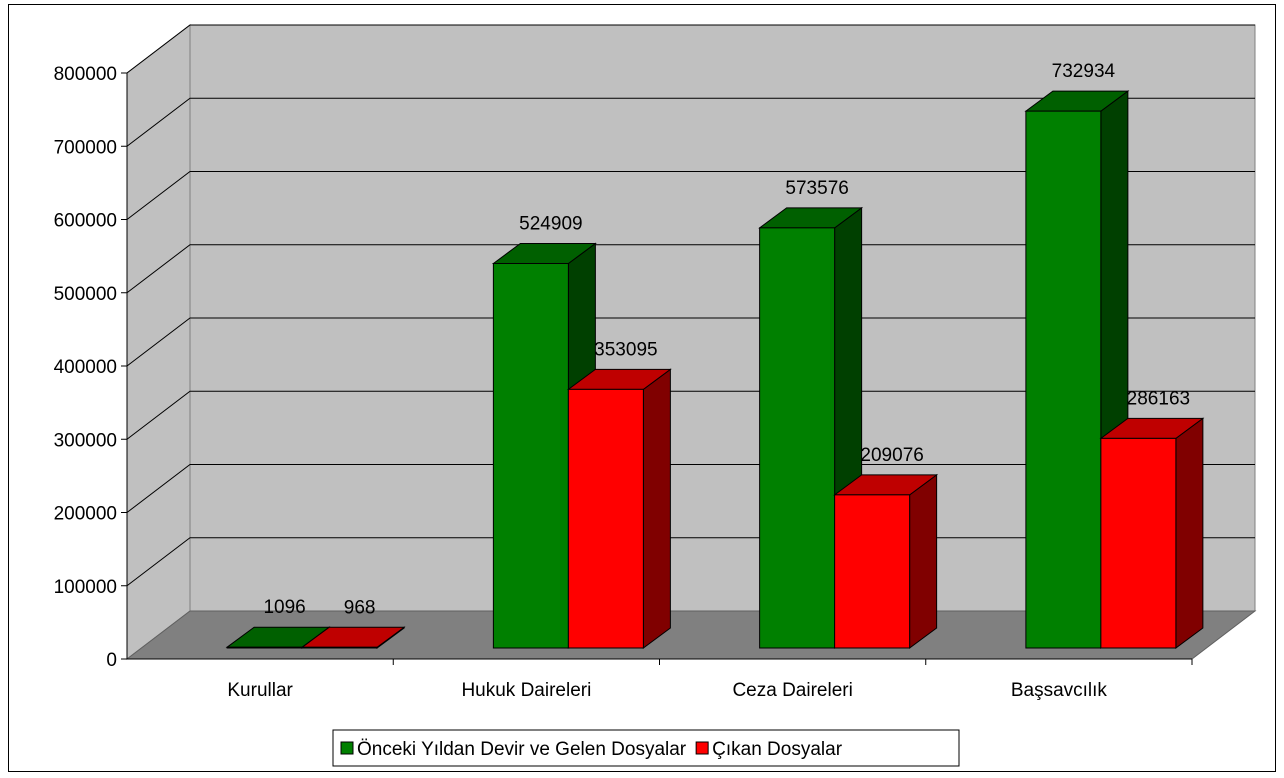  What do you see at coordinates (625, 349) in the screenshot?
I see `data-label: 353095` at bounding box center [625, 349].